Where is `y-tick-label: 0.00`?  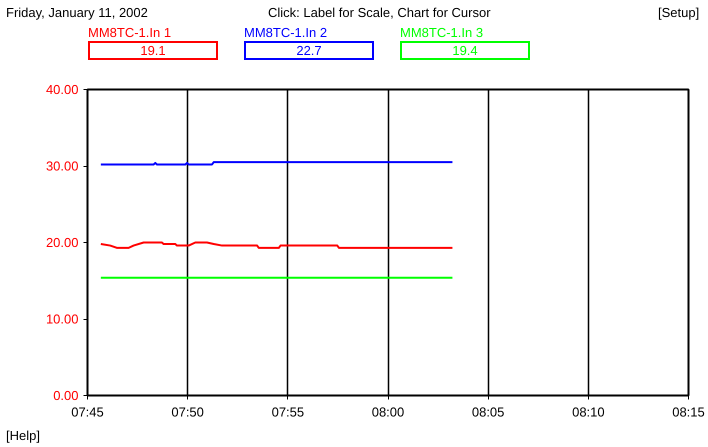 y-tick-label: 0.00 is located at coordinates (66, 395).